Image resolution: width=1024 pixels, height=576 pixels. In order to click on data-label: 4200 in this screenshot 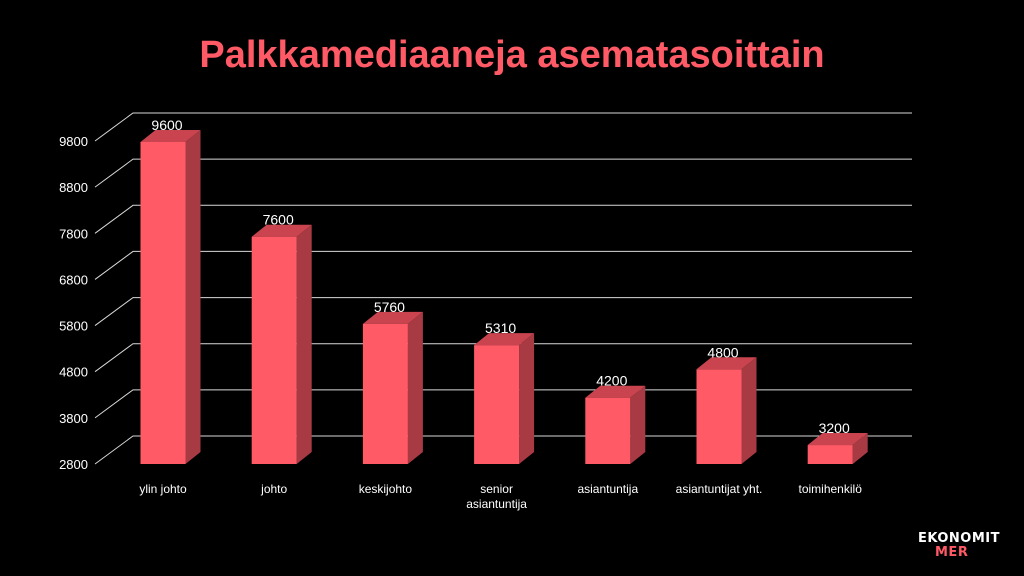, I will do `click(611, 381)`.